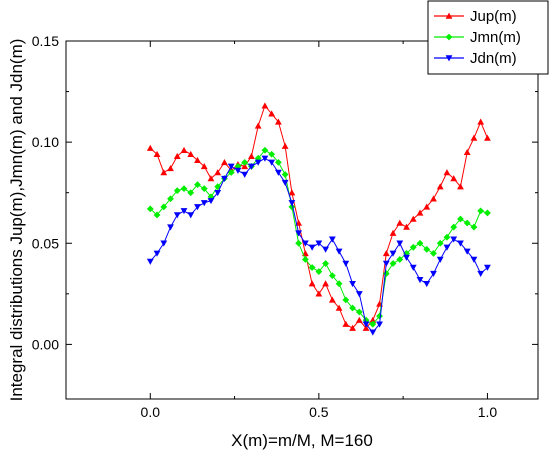 Image resolution: width=550 pixels, height=456 pixels. Describe the element at coordinates (45, 142) in the screenshot. I see `y-tick-label: 0.10` at that location.